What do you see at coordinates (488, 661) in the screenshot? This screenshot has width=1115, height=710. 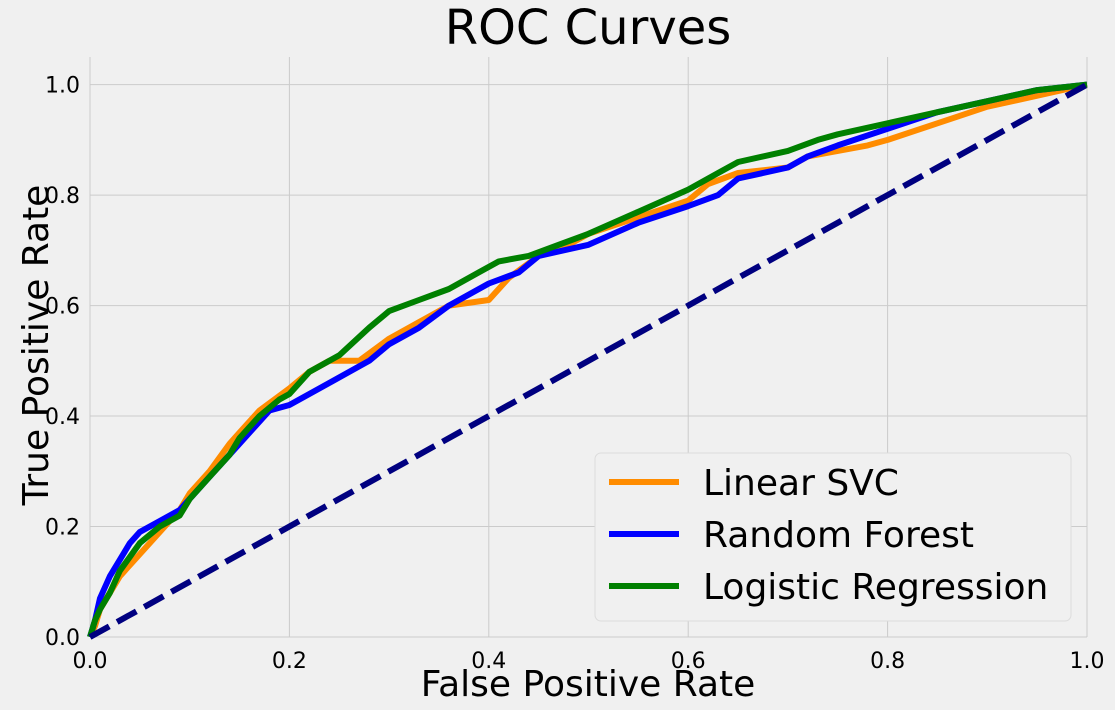 I see `x-tick-label: 0.4` at bounding box center [488, 661].